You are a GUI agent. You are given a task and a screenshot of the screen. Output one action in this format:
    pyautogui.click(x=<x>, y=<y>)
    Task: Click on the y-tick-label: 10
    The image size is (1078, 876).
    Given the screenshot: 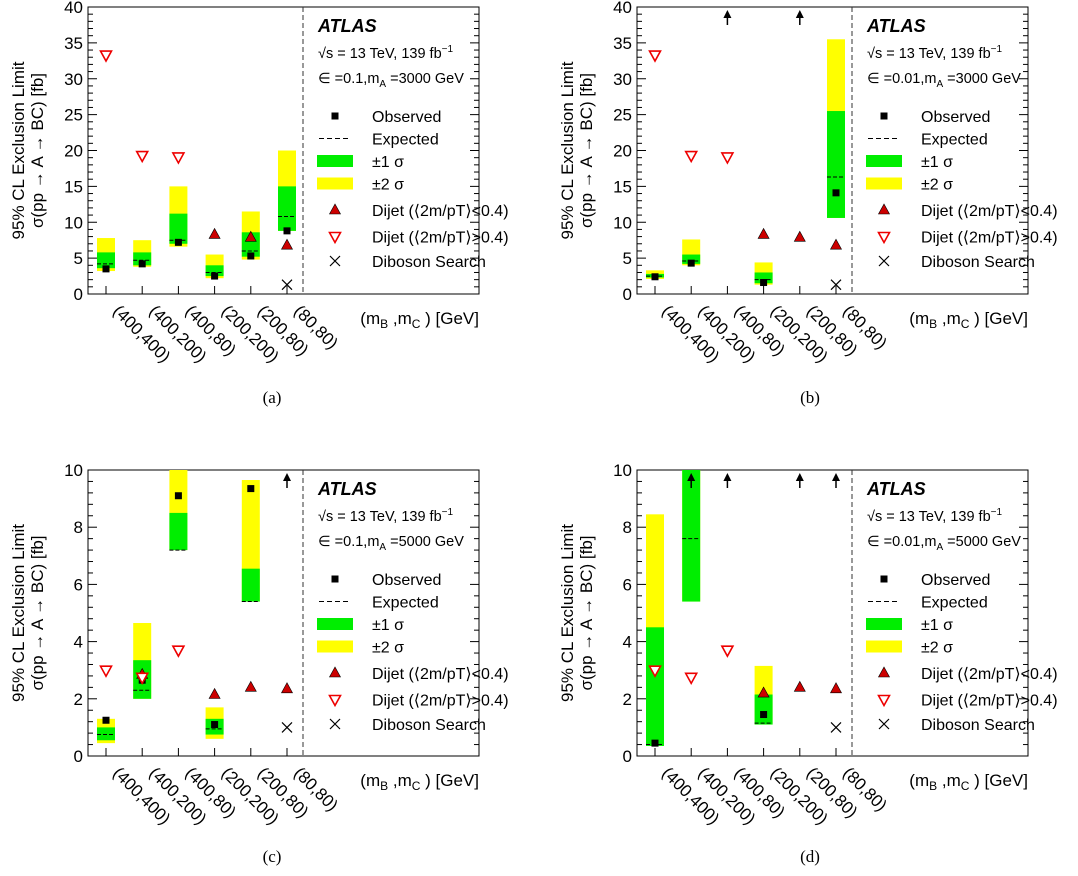 What is the action you would take?
    pyautogui.click(x=73, y=222)
    